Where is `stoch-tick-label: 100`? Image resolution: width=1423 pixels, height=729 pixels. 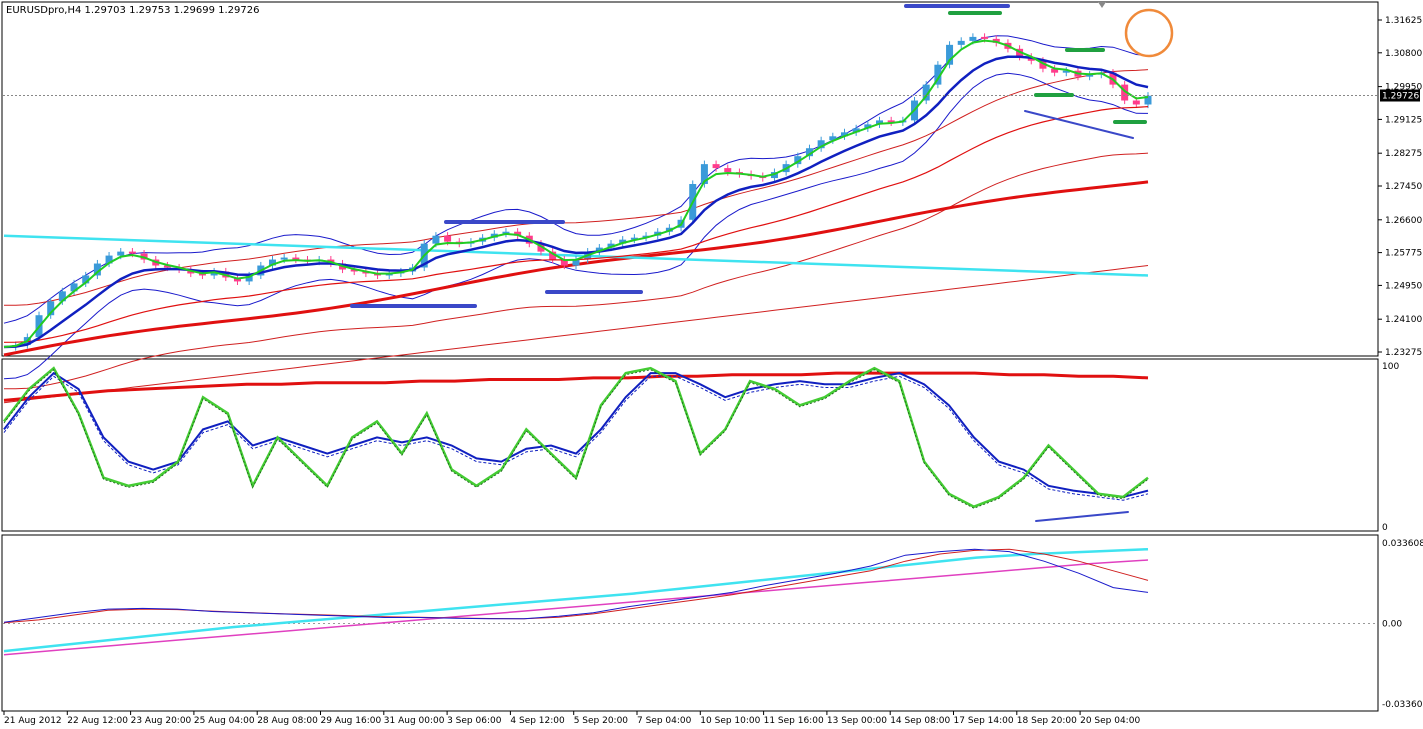 stoch-tick-label: 100 is located at coordinates (1390, 367).